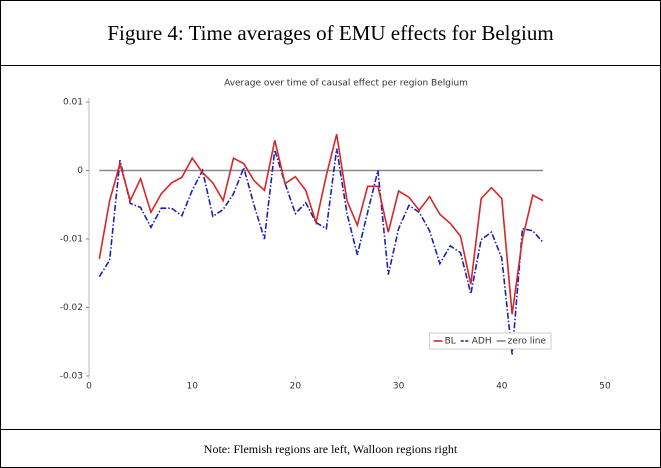  What do you see at coordinates (71, 308) in the screenshot?
I see `y-tick-label: -0.02` at bounding box center [71, 308].